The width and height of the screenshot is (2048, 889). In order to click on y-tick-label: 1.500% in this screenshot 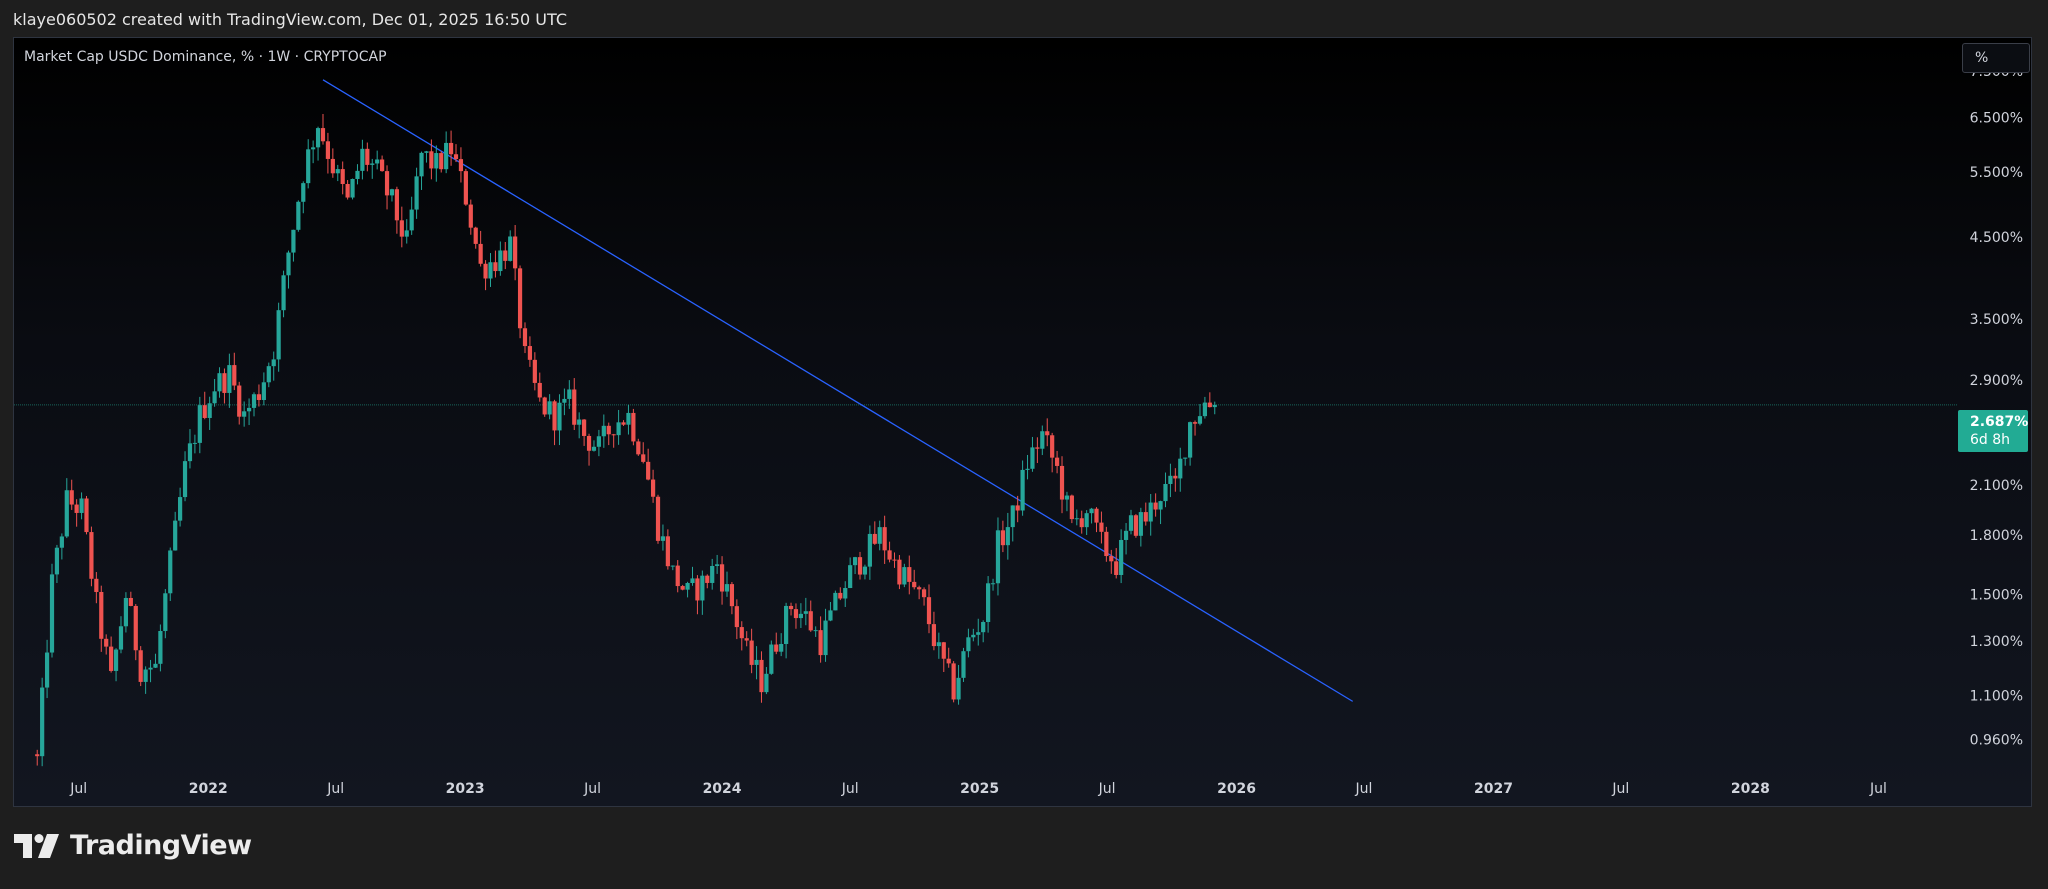, I will do `click(1996, 596)`.